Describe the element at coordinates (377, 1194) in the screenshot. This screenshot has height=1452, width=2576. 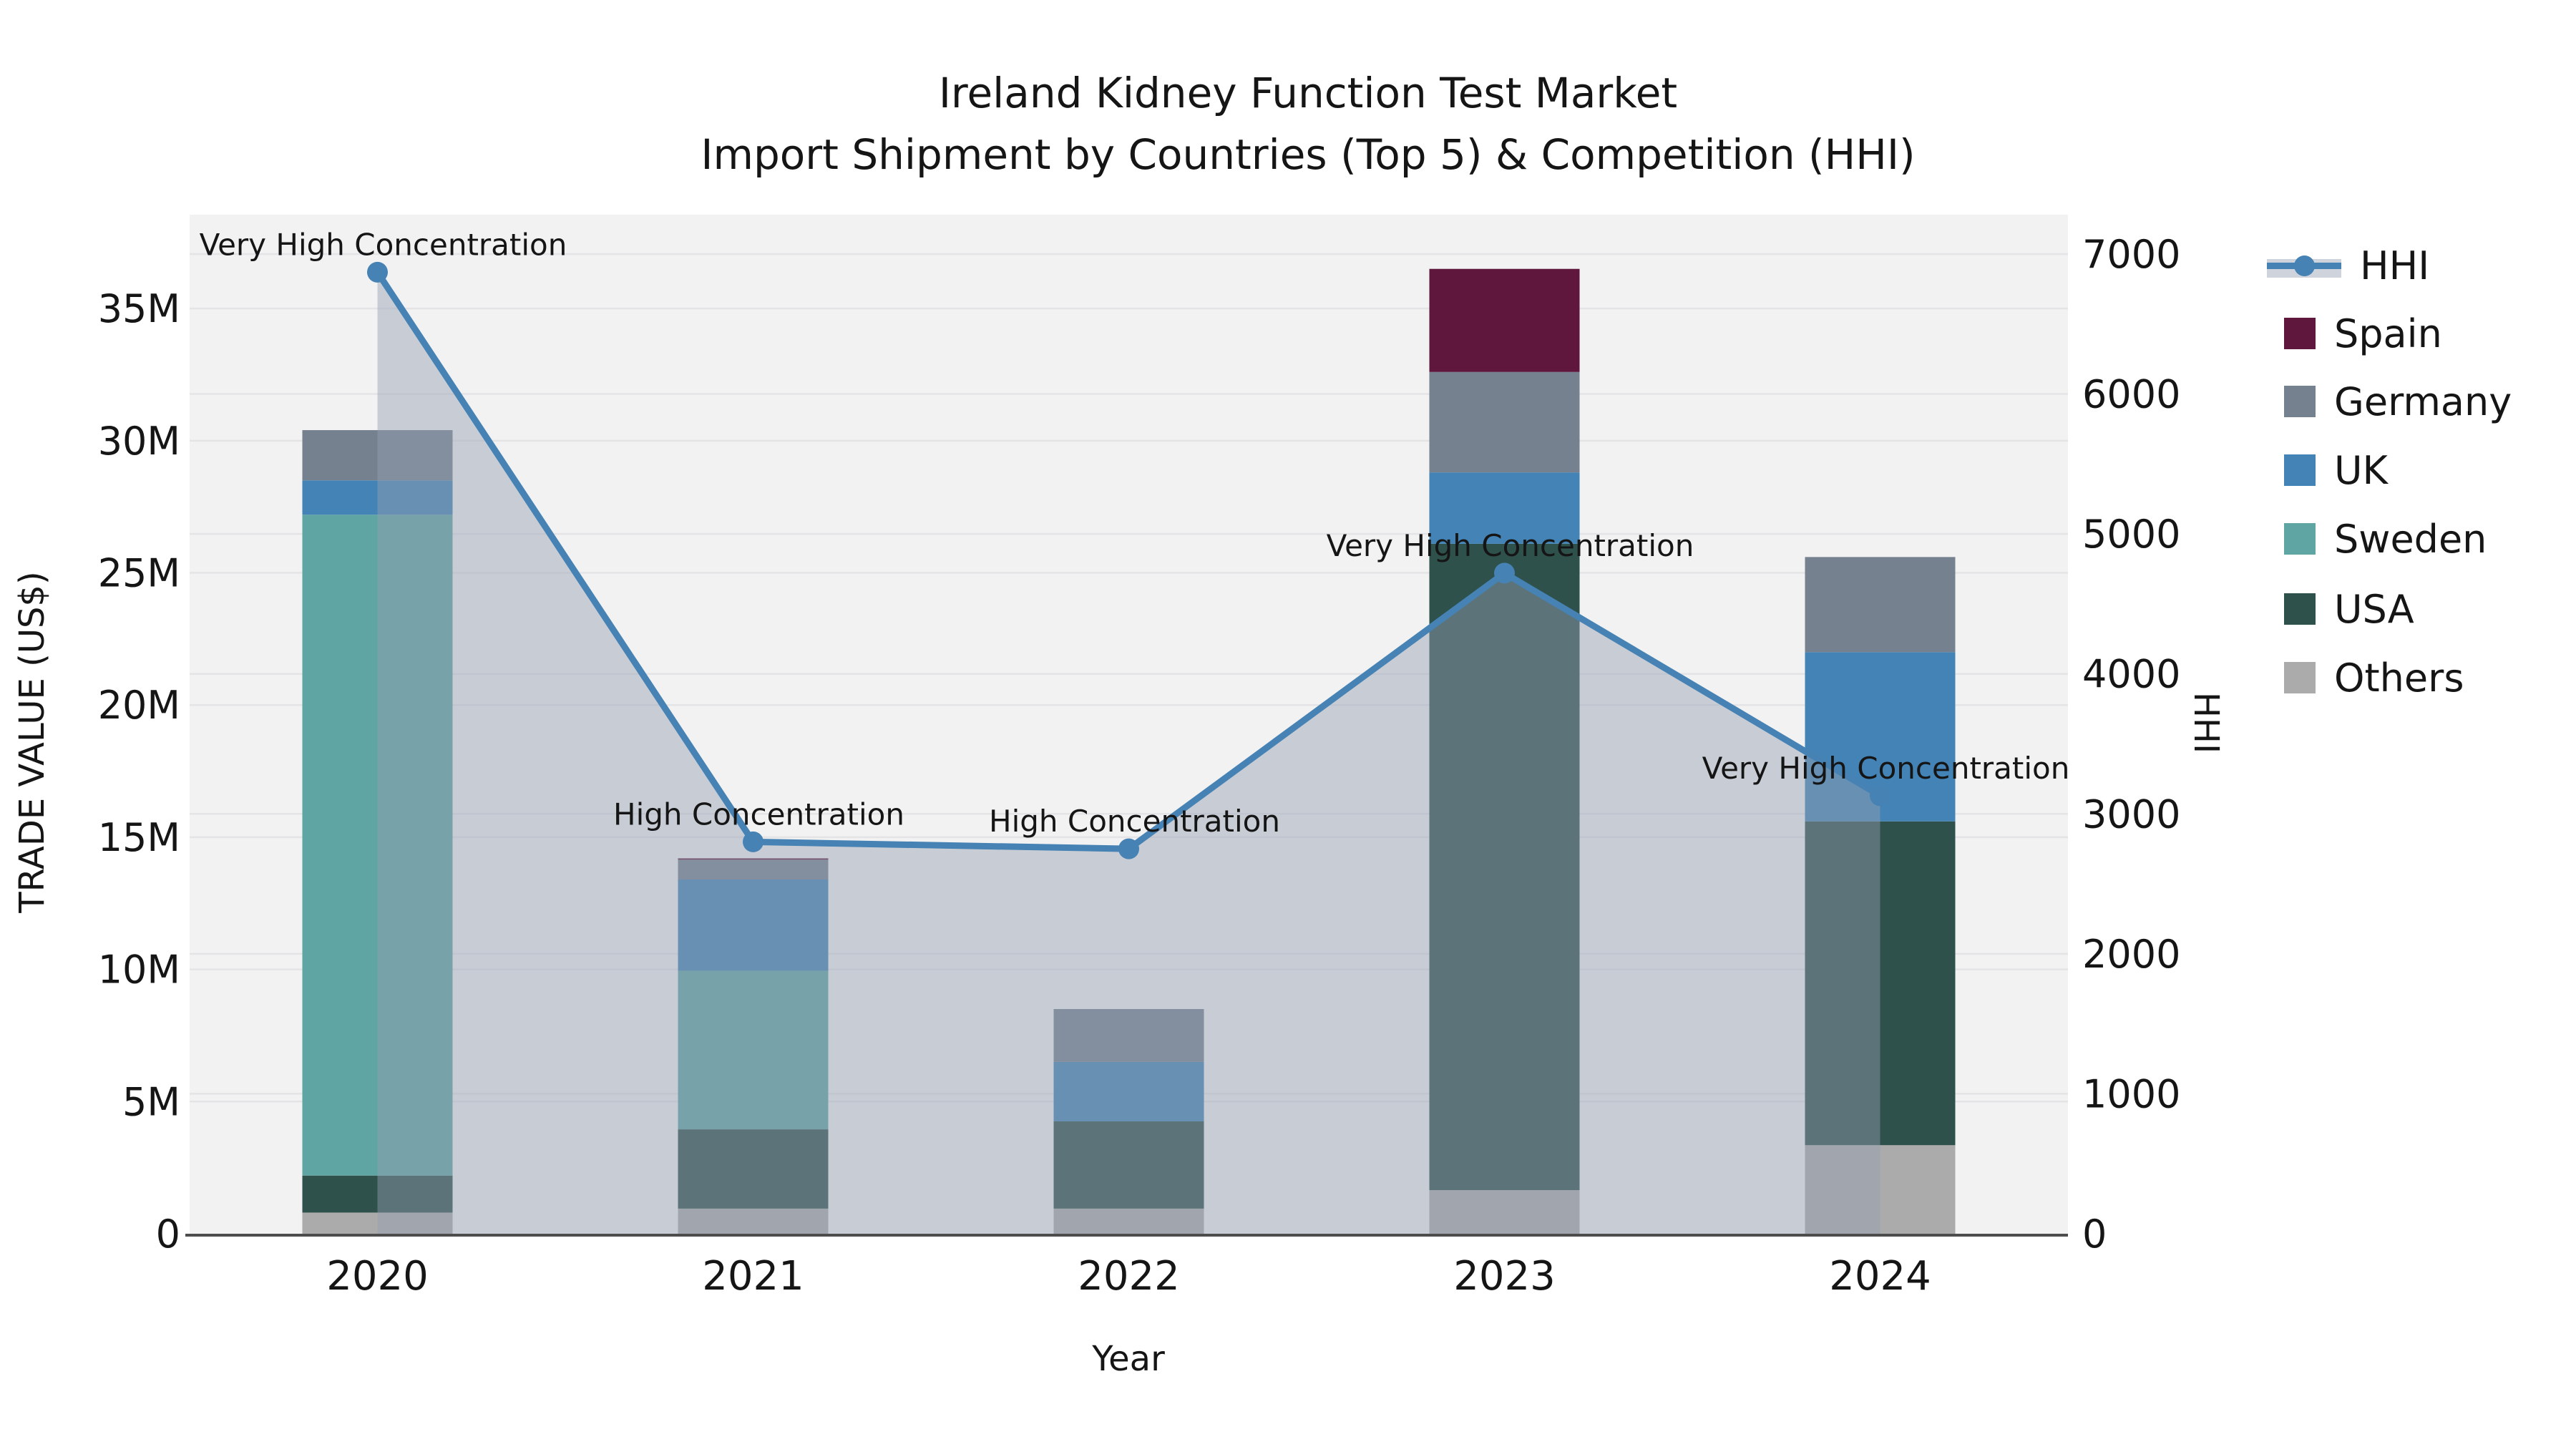
I see `bar-segment-2020-usa` at that location.